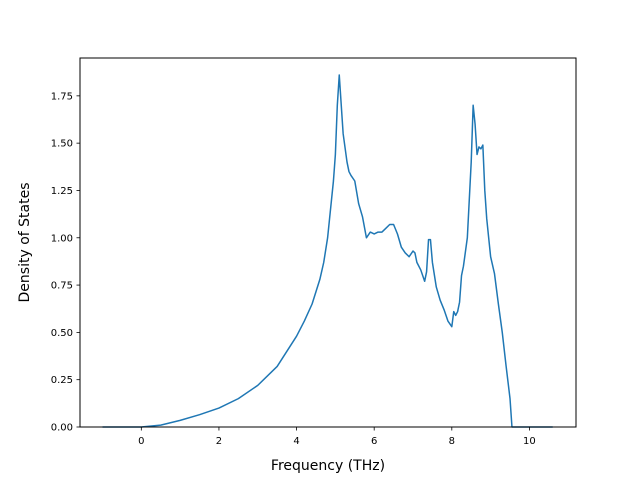 The width and height of the screenshot is (640, 480). What do you see at coordinates (62, 191) in the screenshot?
I see `y-tick-label: 1.25` at bounding box center [62, 191].